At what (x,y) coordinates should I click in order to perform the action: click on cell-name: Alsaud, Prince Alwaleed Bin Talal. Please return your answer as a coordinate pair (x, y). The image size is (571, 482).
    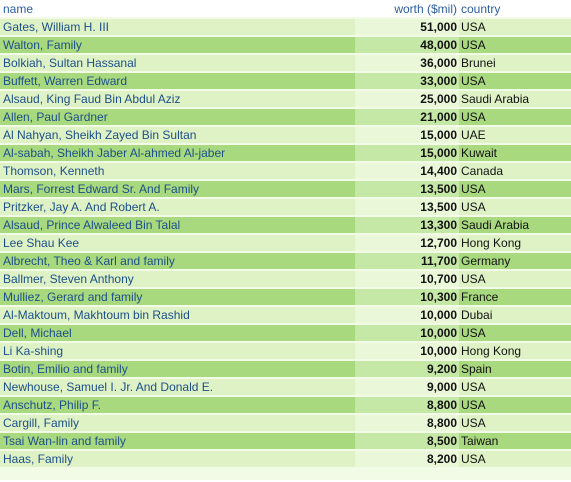
    Looking at the image, I should click on (177, 225).